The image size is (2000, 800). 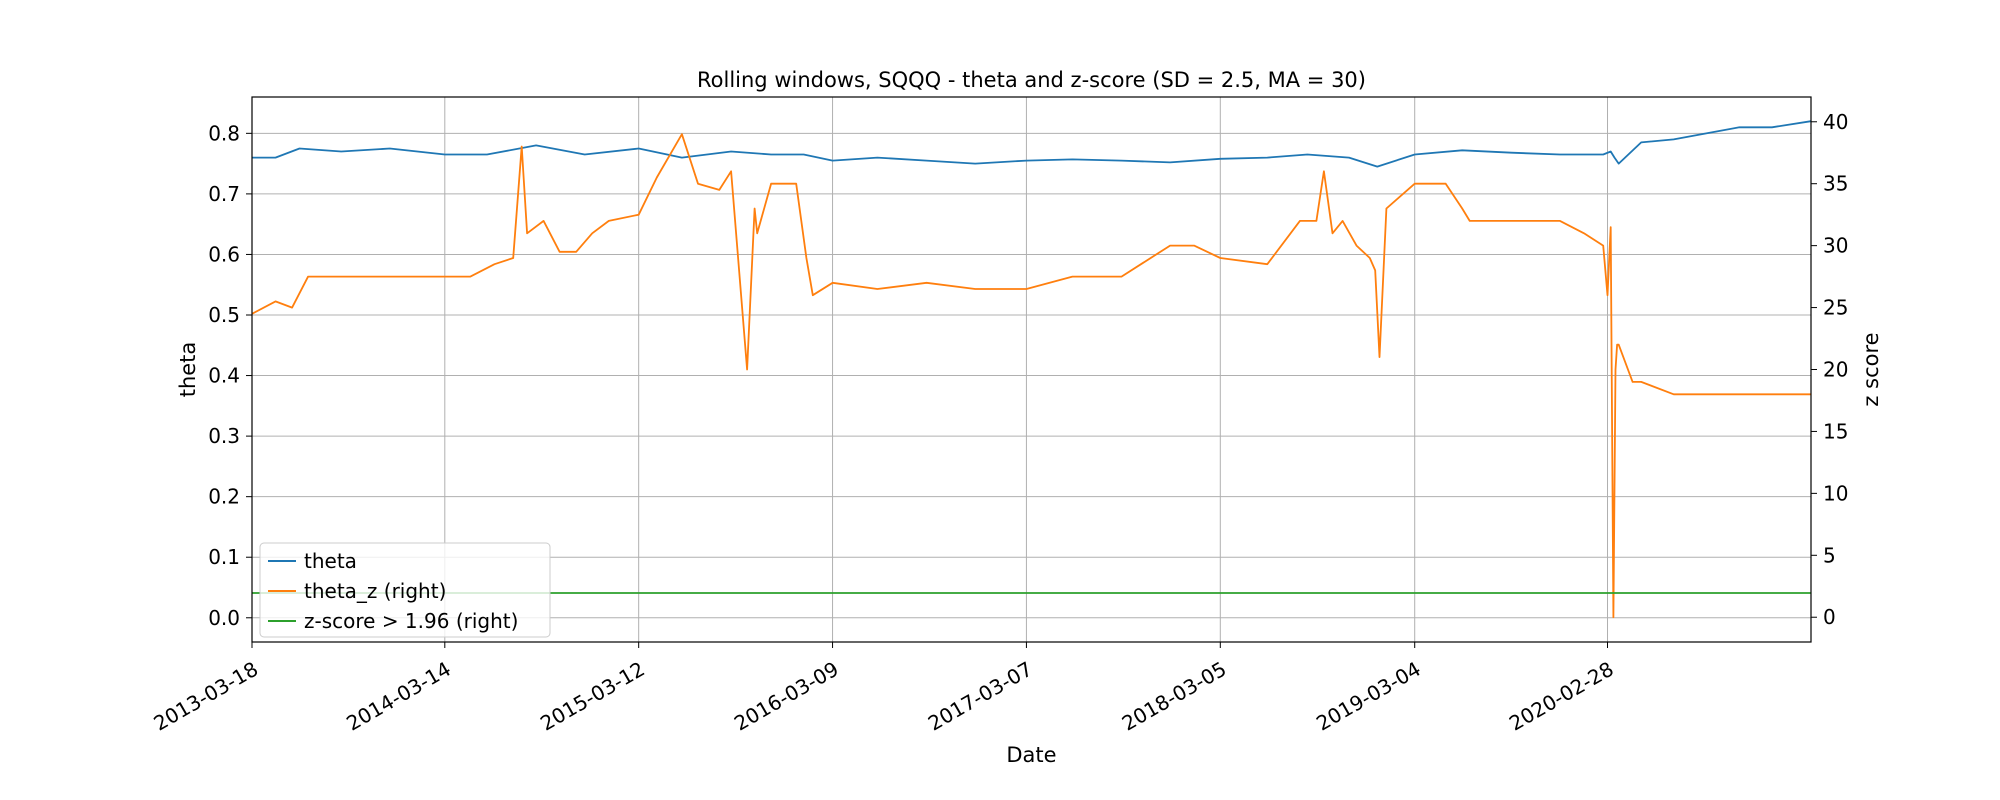 I want to click on x-tick-label: 2018-03-05, so click(x=1174, y=696).